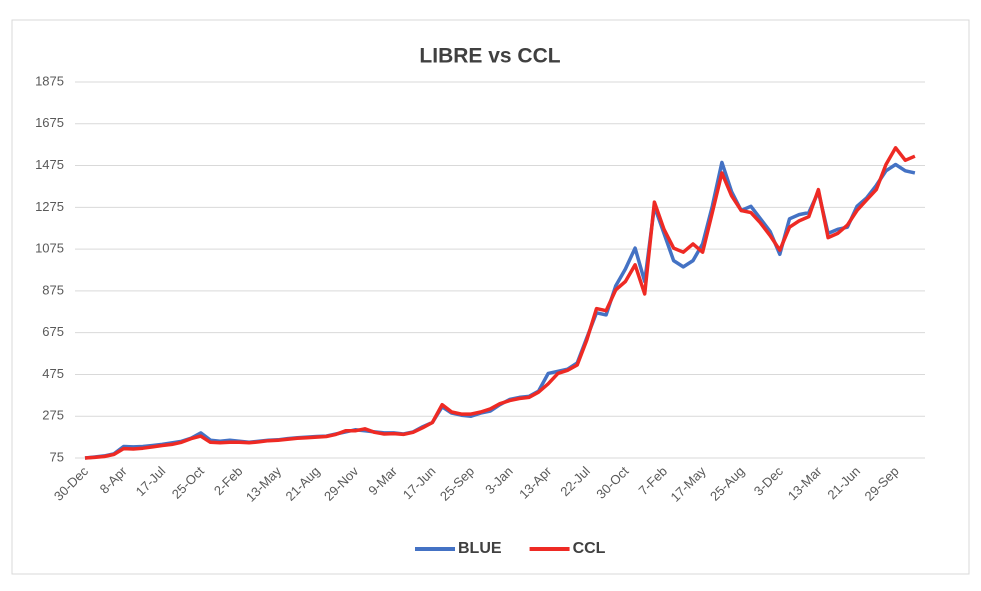 The image size is (981, 591). What do you see at coordinates (53, 373) in the screenshot?
I see `y-tick-label: 475` at bounding box center [53, 373].